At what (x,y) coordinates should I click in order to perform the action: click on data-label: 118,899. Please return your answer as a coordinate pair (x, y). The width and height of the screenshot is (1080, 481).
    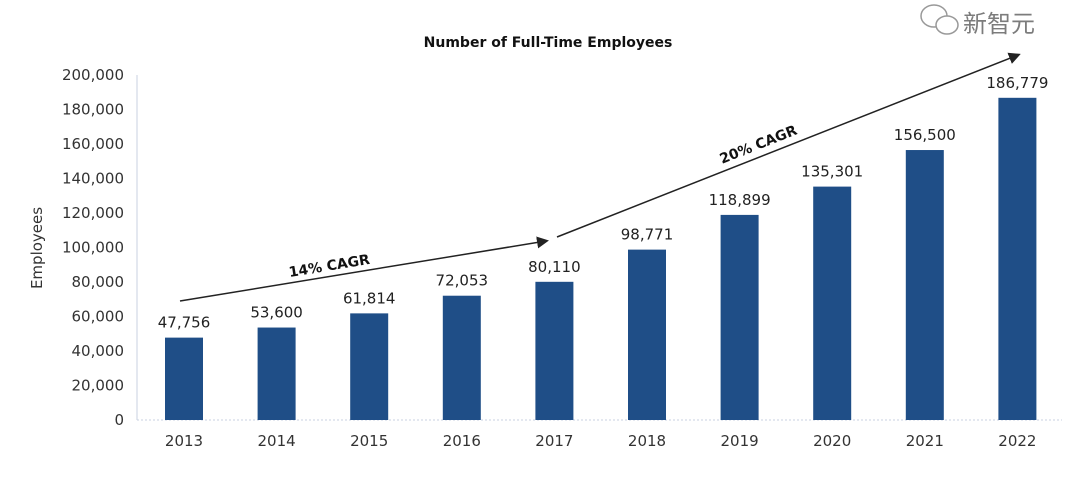
    Looking at the image, I should click on (740, 200).